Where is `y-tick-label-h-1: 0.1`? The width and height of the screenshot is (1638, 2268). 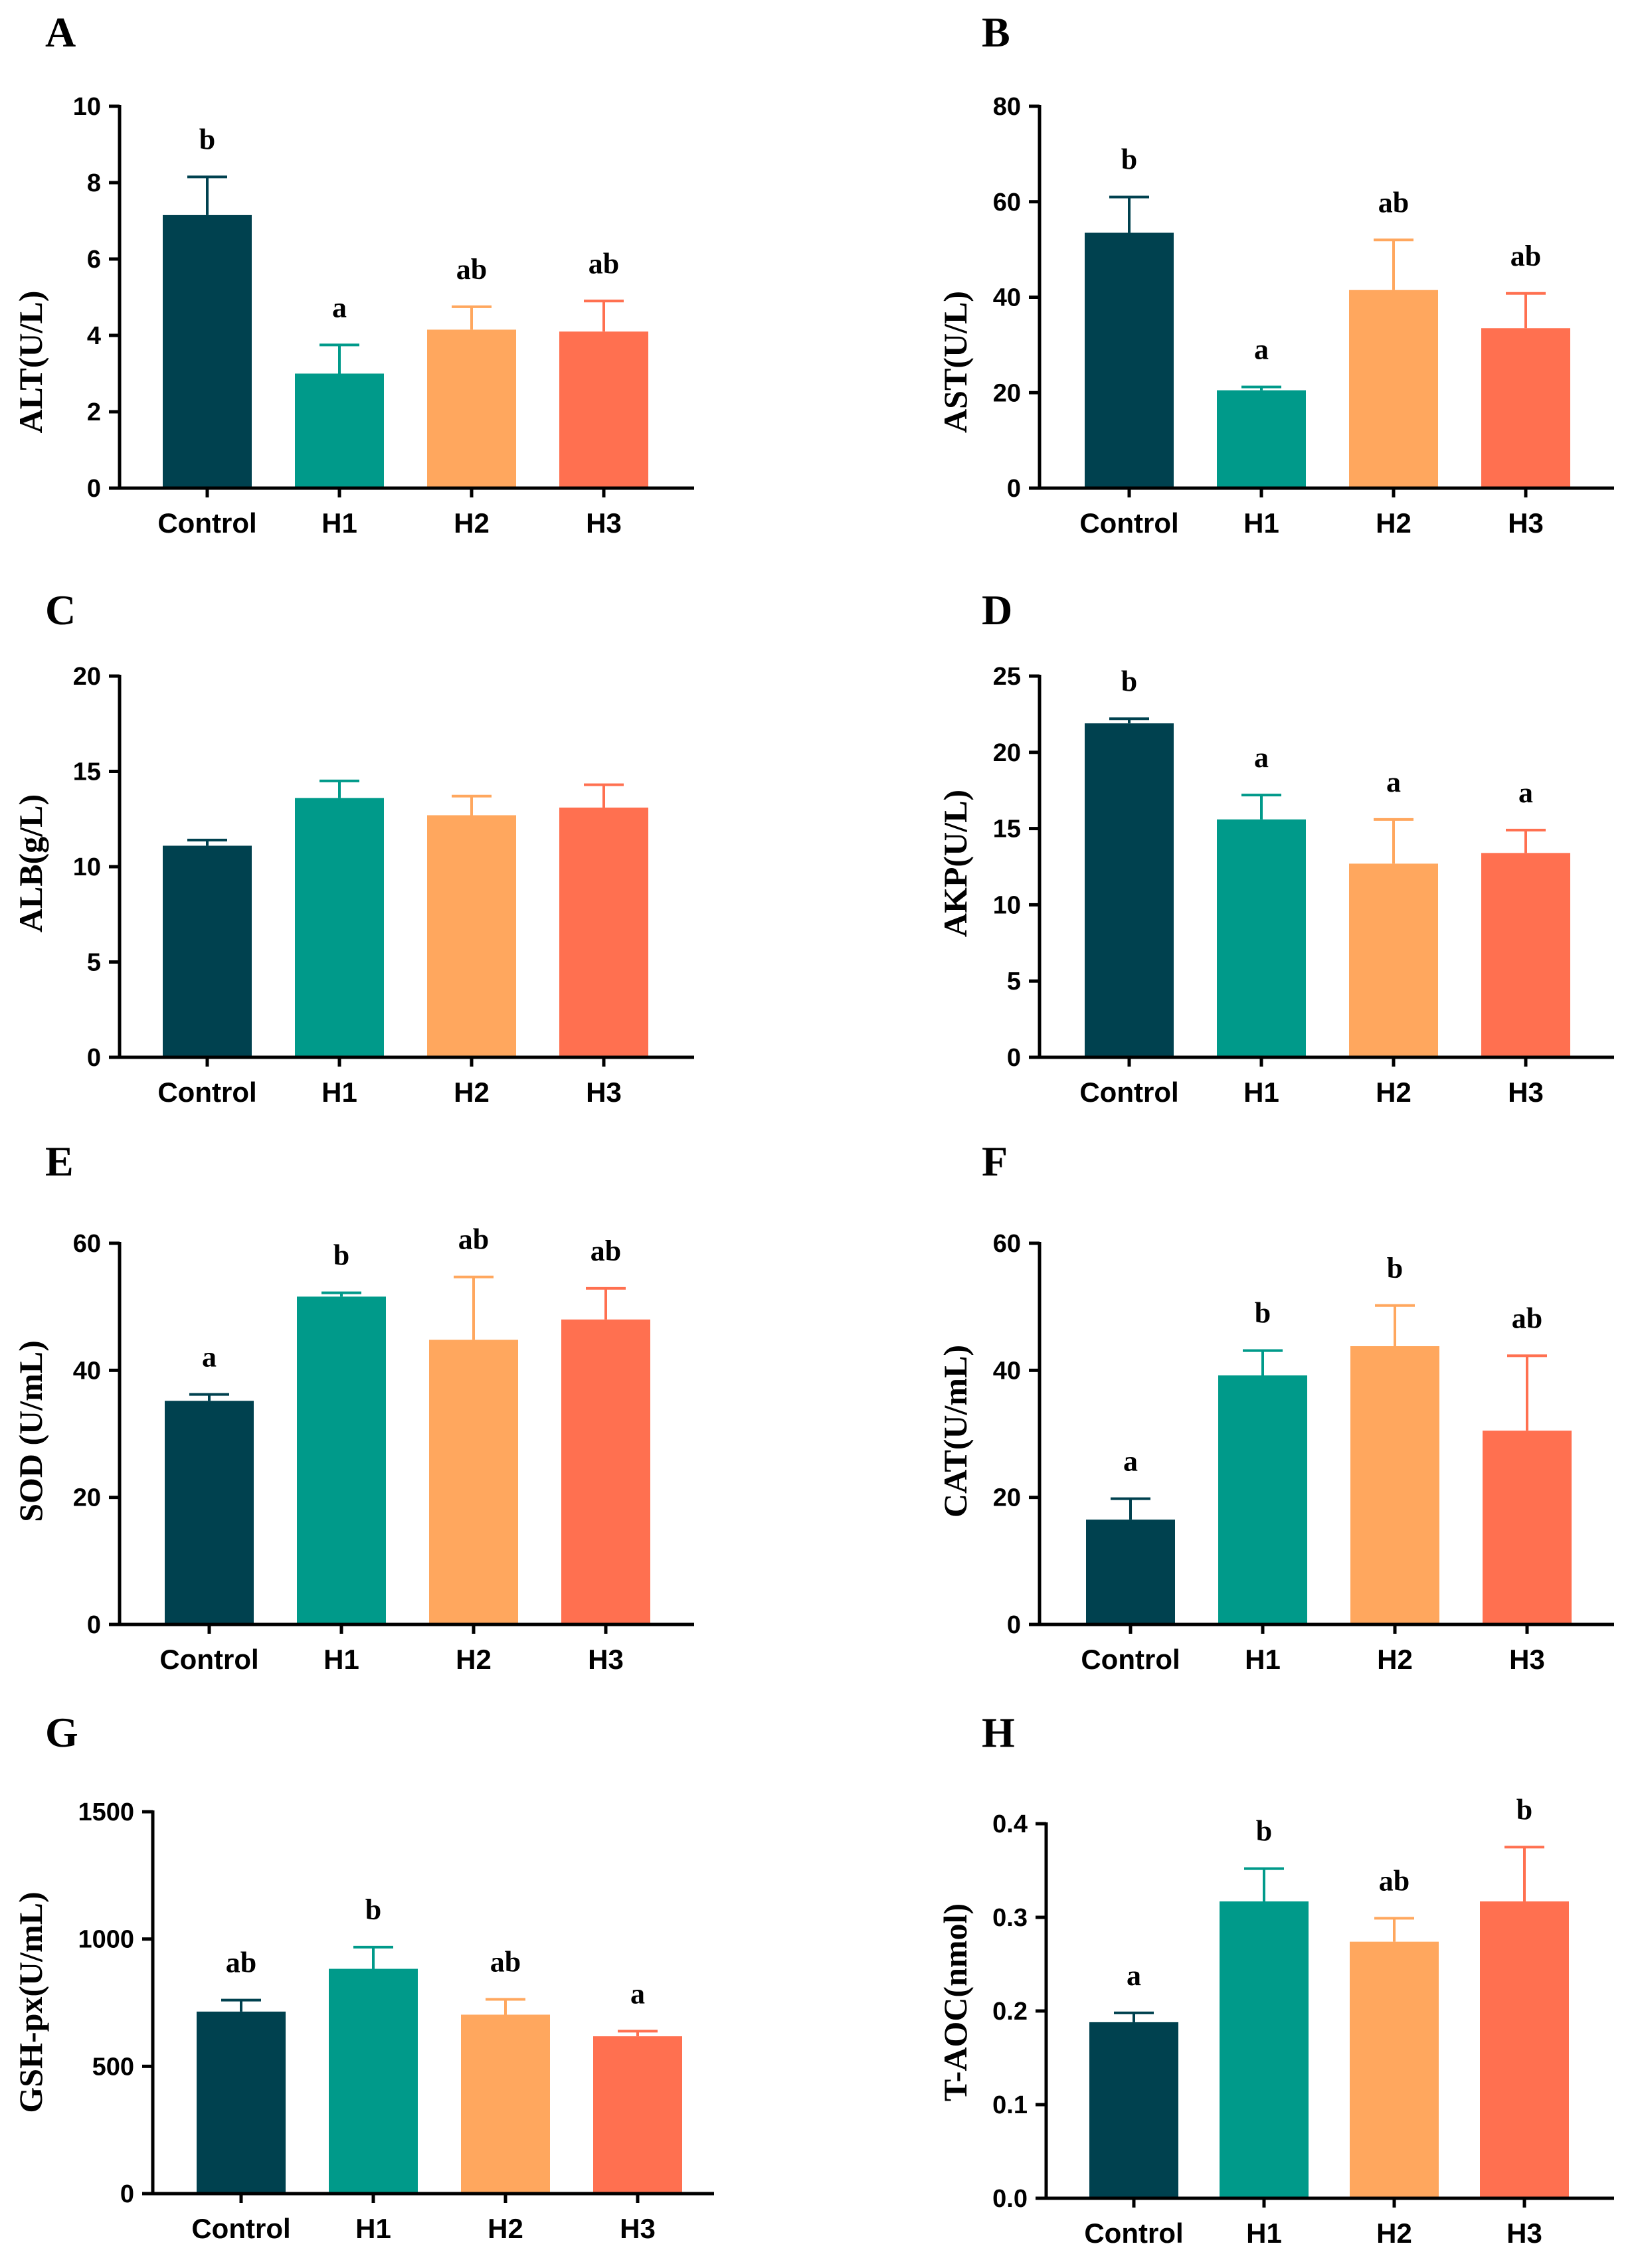
y-tick-label-h-1: 0.1 is located at coordinates (1010, 2105).